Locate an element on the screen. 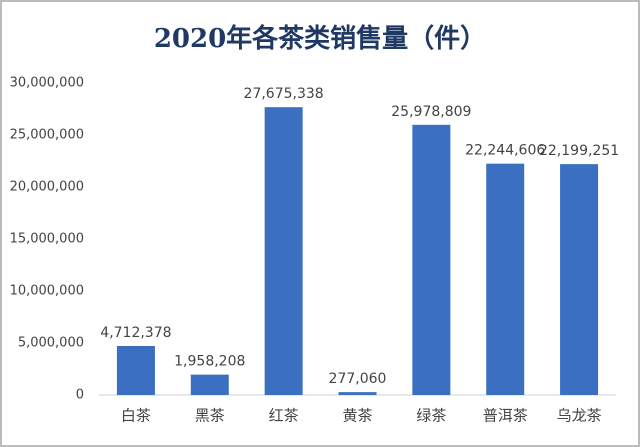 The height and width of the screenshot is (447, 640). y-tick-label: 10,000,000 is located at coordinates (47, 291).